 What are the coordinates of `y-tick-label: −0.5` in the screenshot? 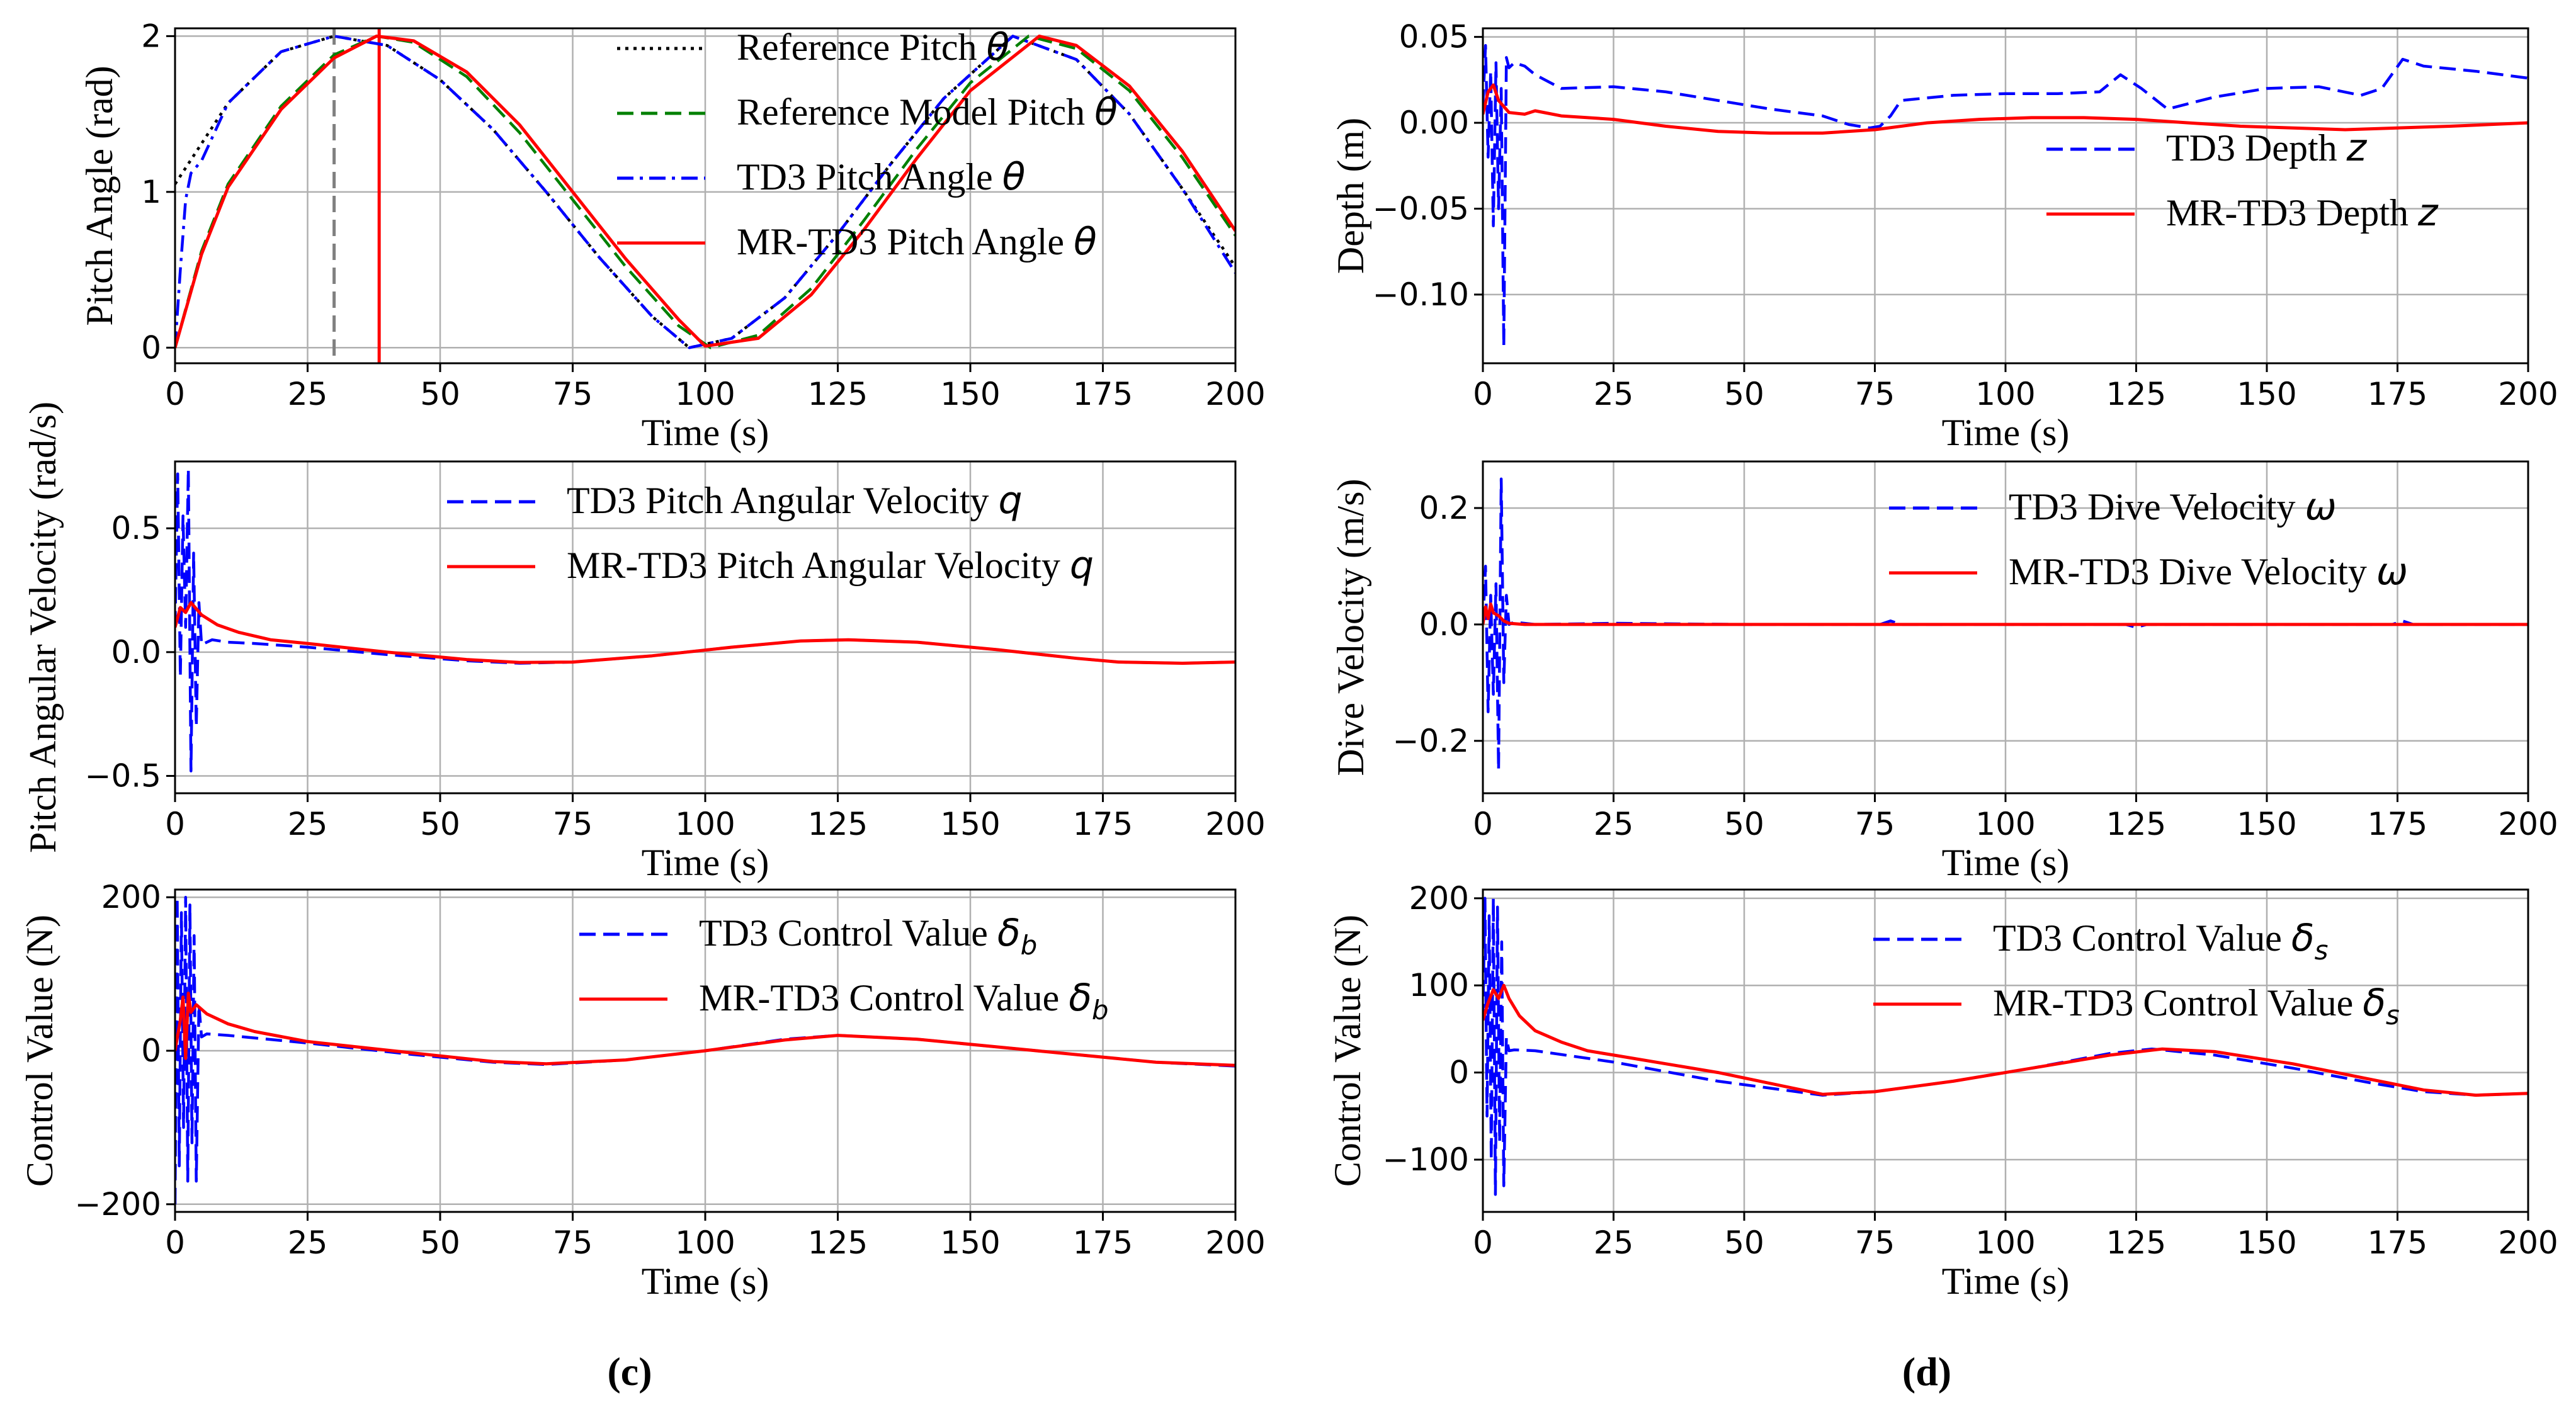 It's located at (123, 776).